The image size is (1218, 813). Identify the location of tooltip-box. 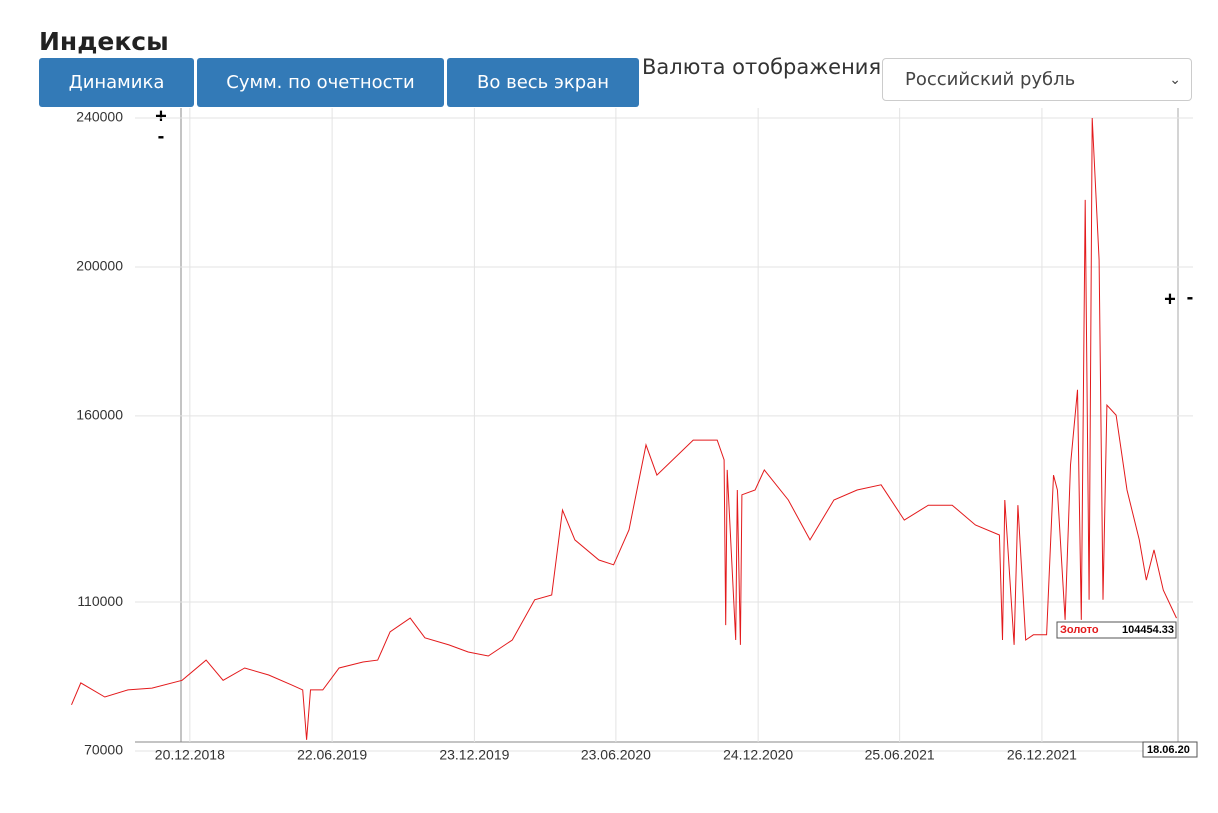
(1116, 630).